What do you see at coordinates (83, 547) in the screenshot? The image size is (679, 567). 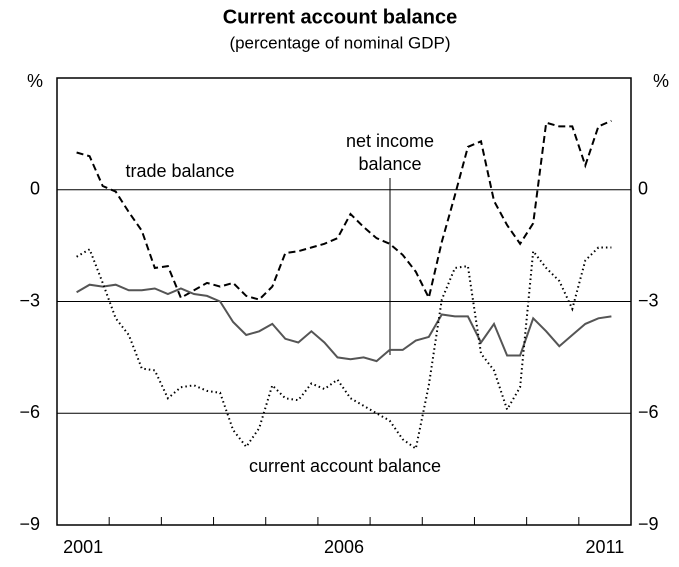 I see `x-tick-label: 2001` at bounding box center [83, 547].